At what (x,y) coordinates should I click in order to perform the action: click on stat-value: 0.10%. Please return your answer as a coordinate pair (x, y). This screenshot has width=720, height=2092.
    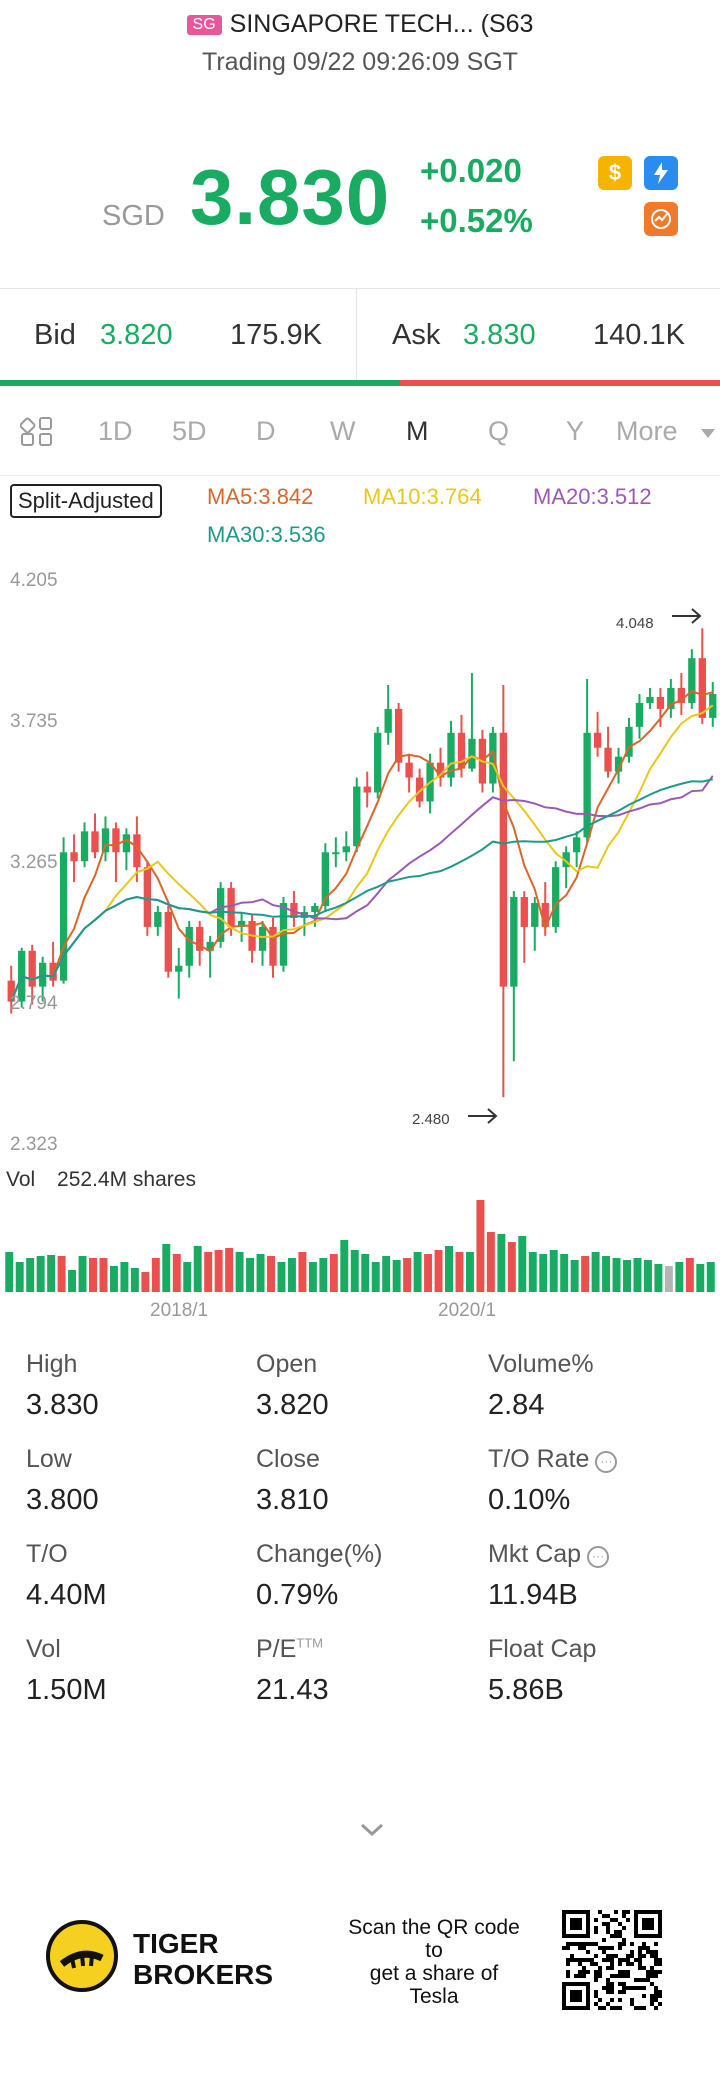
    Looking at the image, I should click on (529, 1500).